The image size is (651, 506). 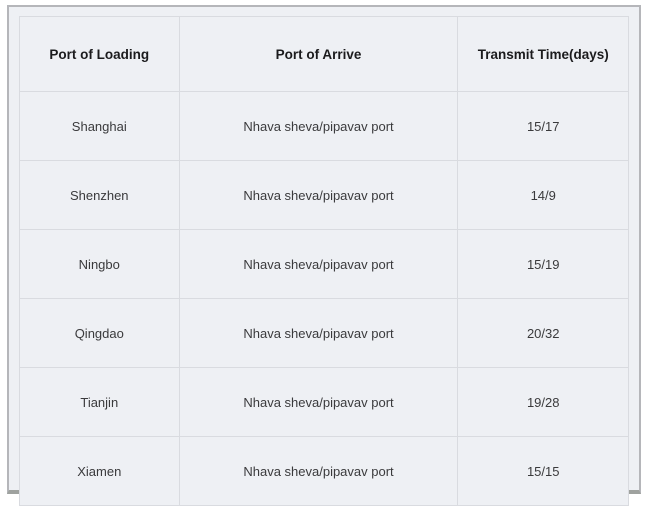 What do you see at coordinates (543, 333) in the screenshot?
I see `cell-transit-time: 20/32` at bounding box center [543, 333].